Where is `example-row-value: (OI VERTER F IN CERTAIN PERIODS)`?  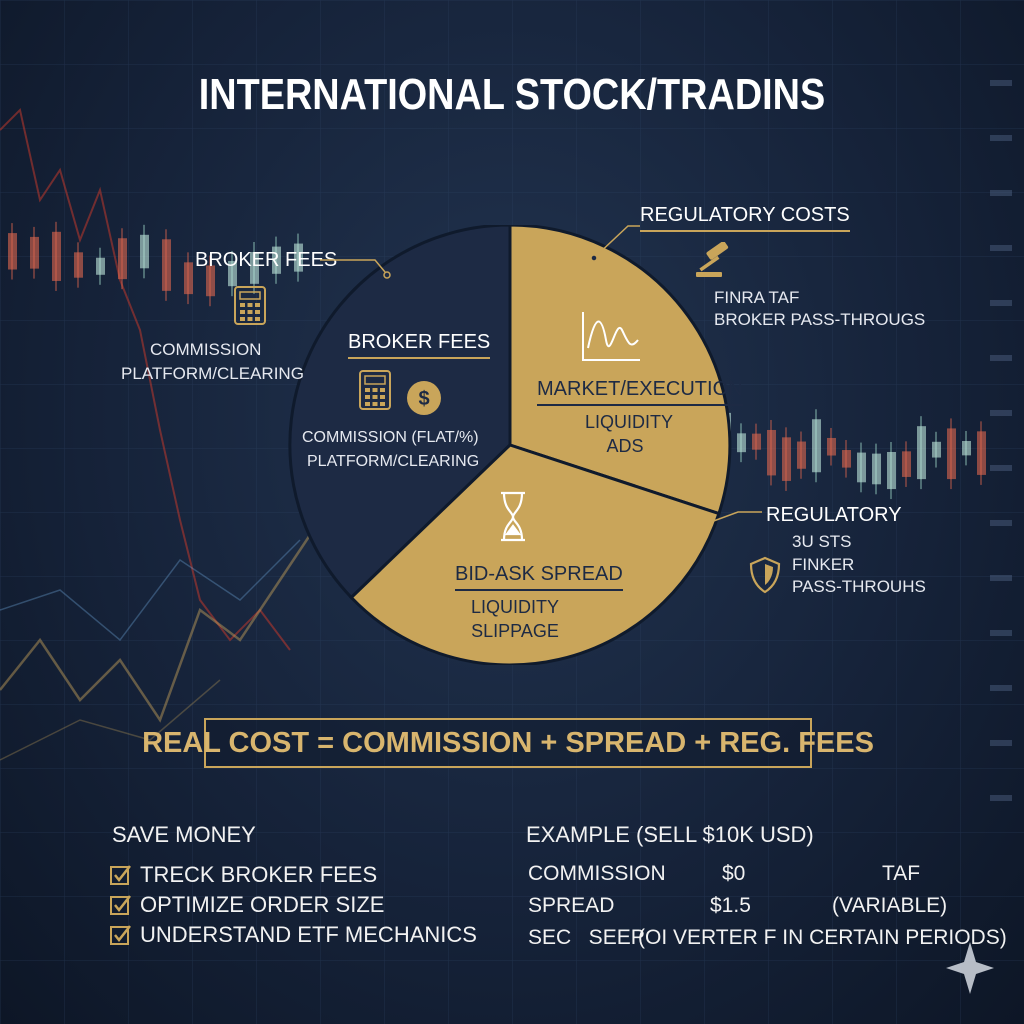 example-row-value: (OI VERTER F IN CERTAIN PERIODS) is located at coordinates (822, 937).